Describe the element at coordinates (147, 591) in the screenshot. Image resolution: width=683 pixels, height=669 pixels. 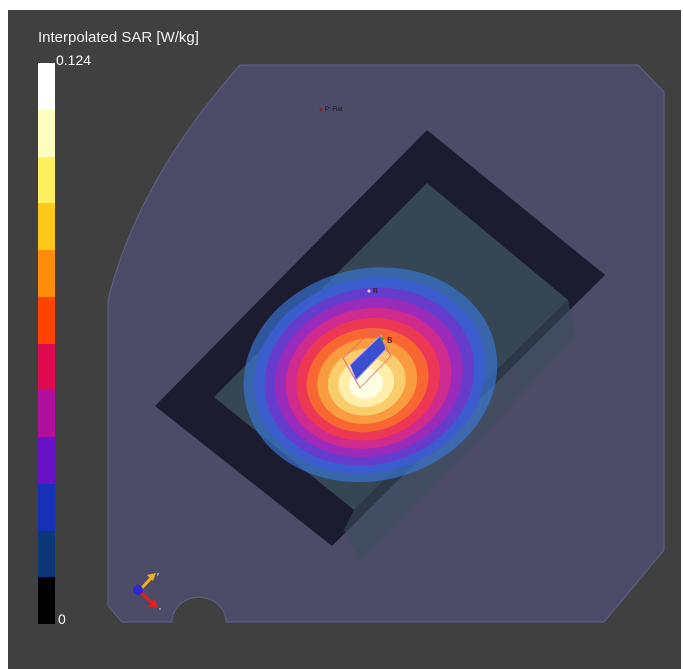
I see `axes-orientation-icon: y x` at that location.